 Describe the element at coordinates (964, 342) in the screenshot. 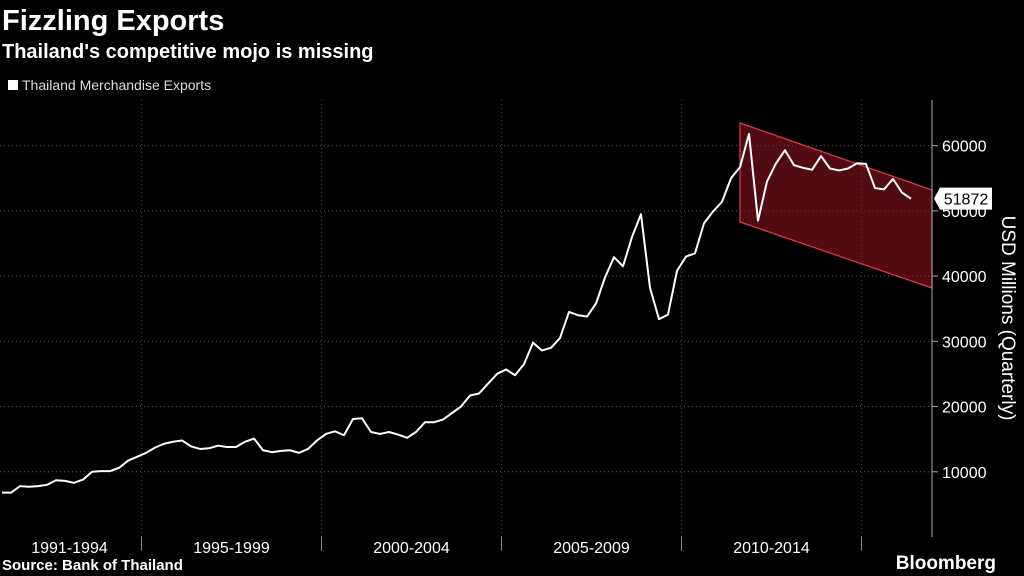

I see `y-tick-label: 30000` at that location.